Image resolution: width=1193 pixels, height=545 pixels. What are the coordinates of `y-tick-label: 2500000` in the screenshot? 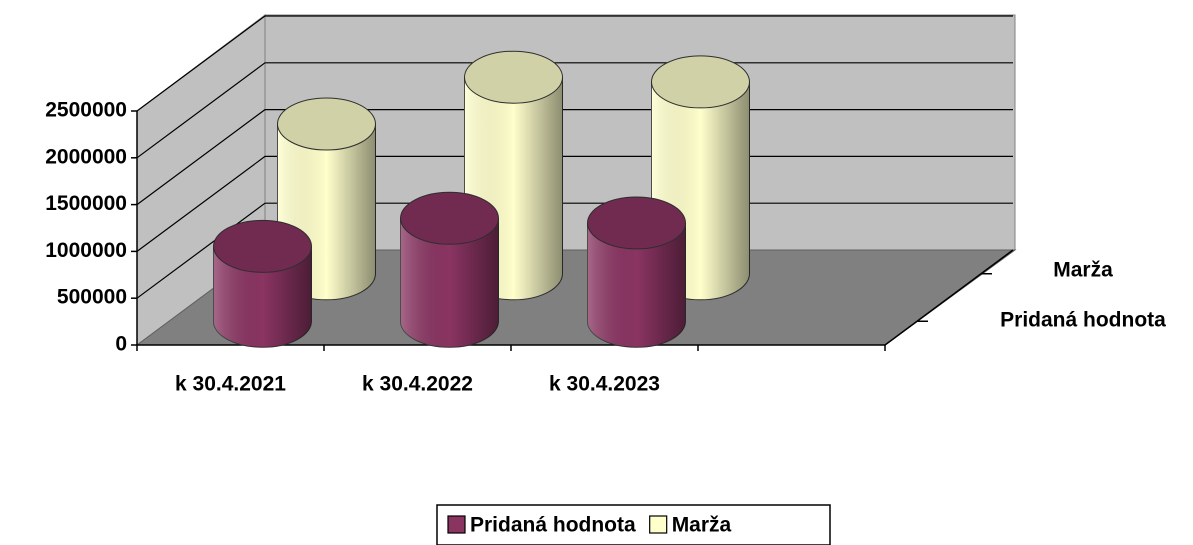 It's located at (86, 110).